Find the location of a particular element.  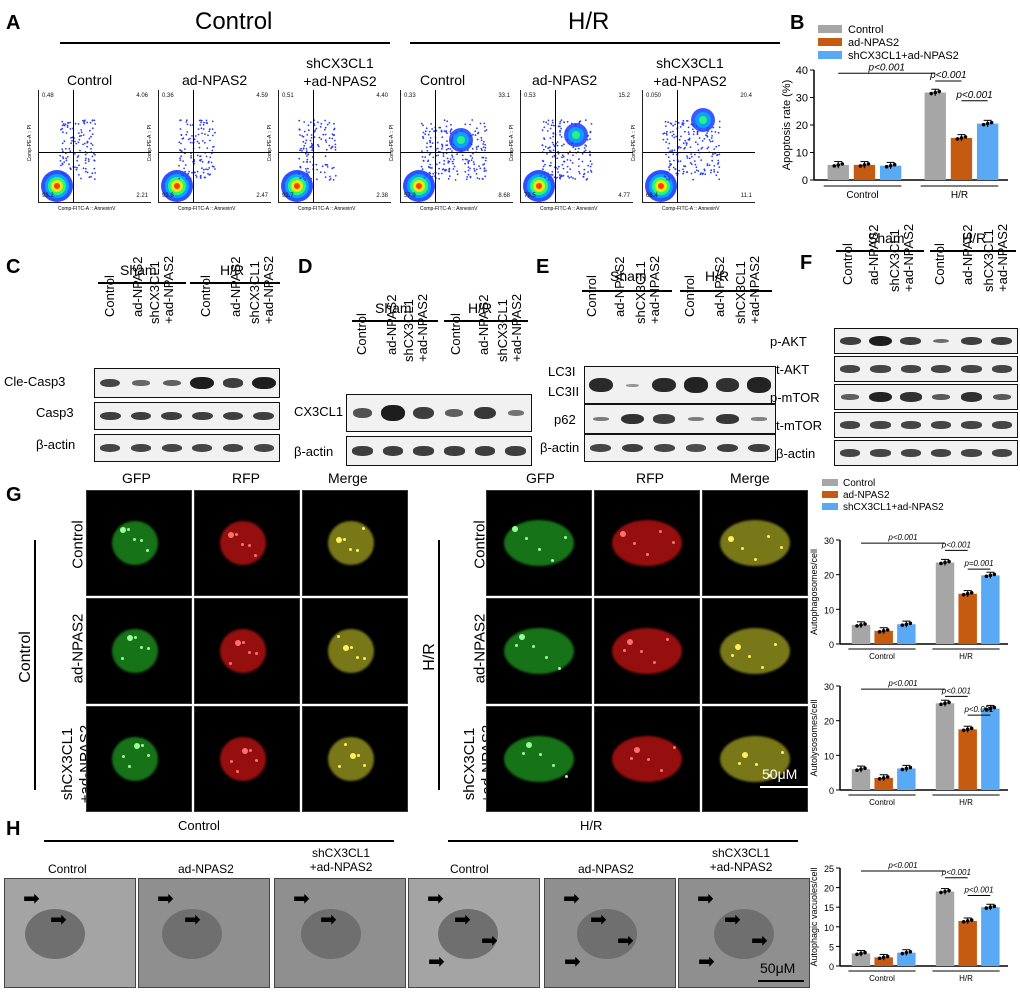

y-tick-label: 5 is located at coordinates (831, 947).